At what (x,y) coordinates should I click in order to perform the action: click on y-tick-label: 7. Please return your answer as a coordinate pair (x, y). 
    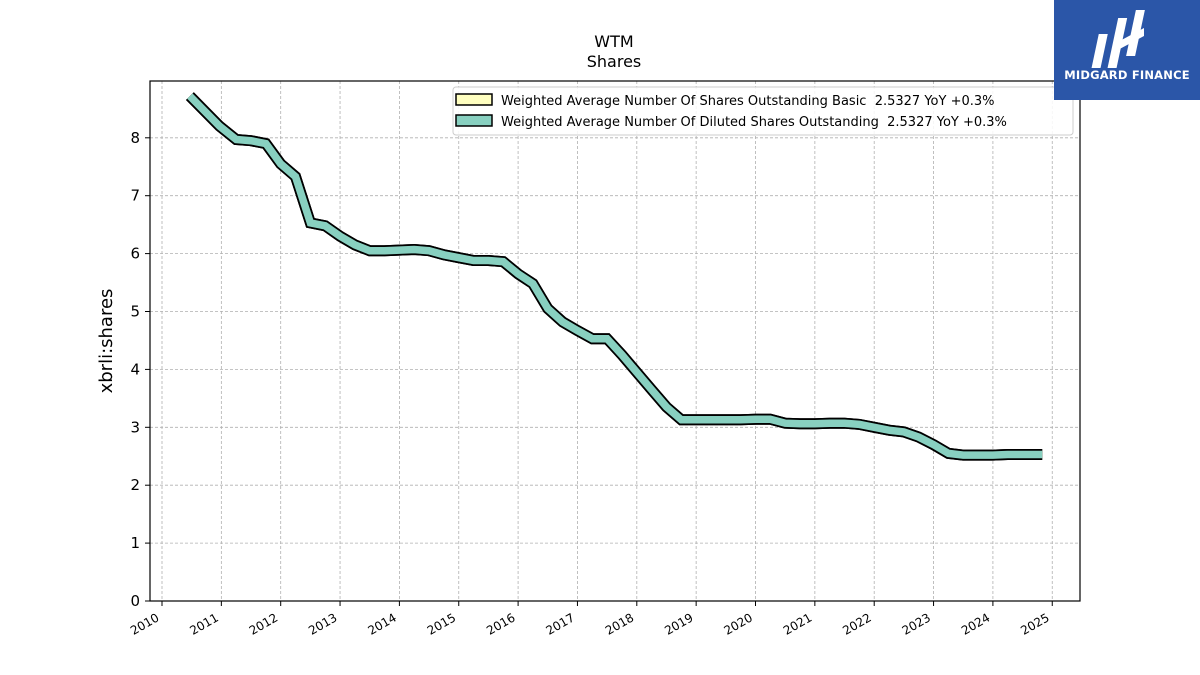
    Looking at the image, I should click on (135, 196).